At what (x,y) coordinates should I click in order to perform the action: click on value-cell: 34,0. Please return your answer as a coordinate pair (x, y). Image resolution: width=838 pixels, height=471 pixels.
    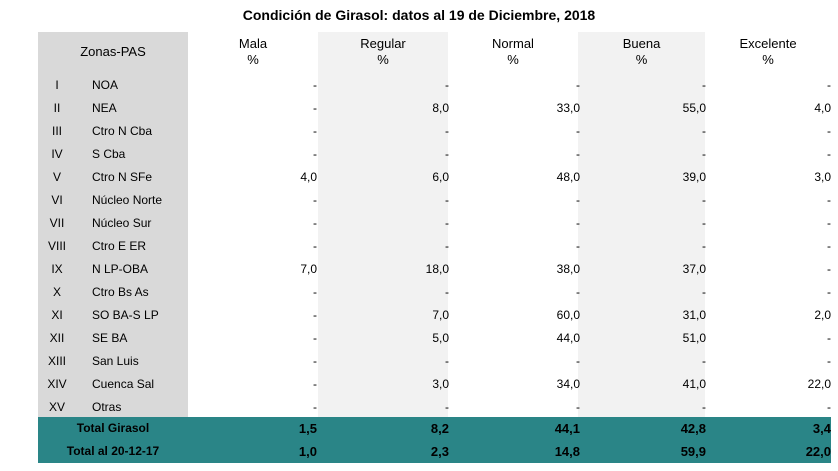
    Looking at the image, I should click on (568, 384).